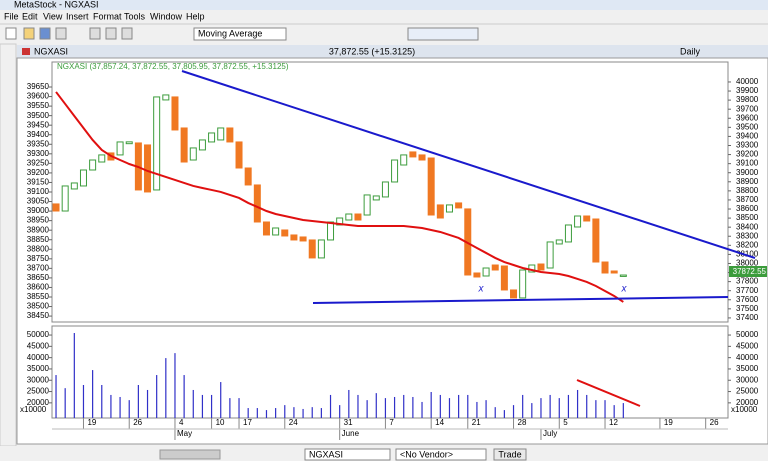 The width and height of the screenshot is (768, 461). What do you see at coordinates (77, 16) in the screenshot?
I see `menu-item: Insert` at bounding box center [77, 16].